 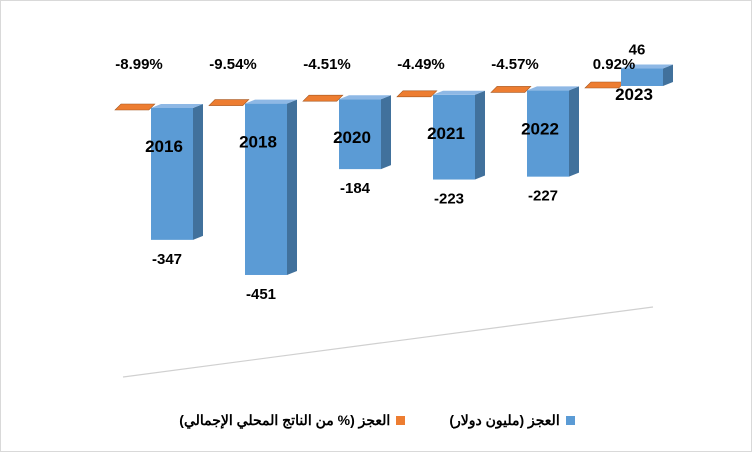 I want to click on category-label: 2016, so click(x=164, y=146).